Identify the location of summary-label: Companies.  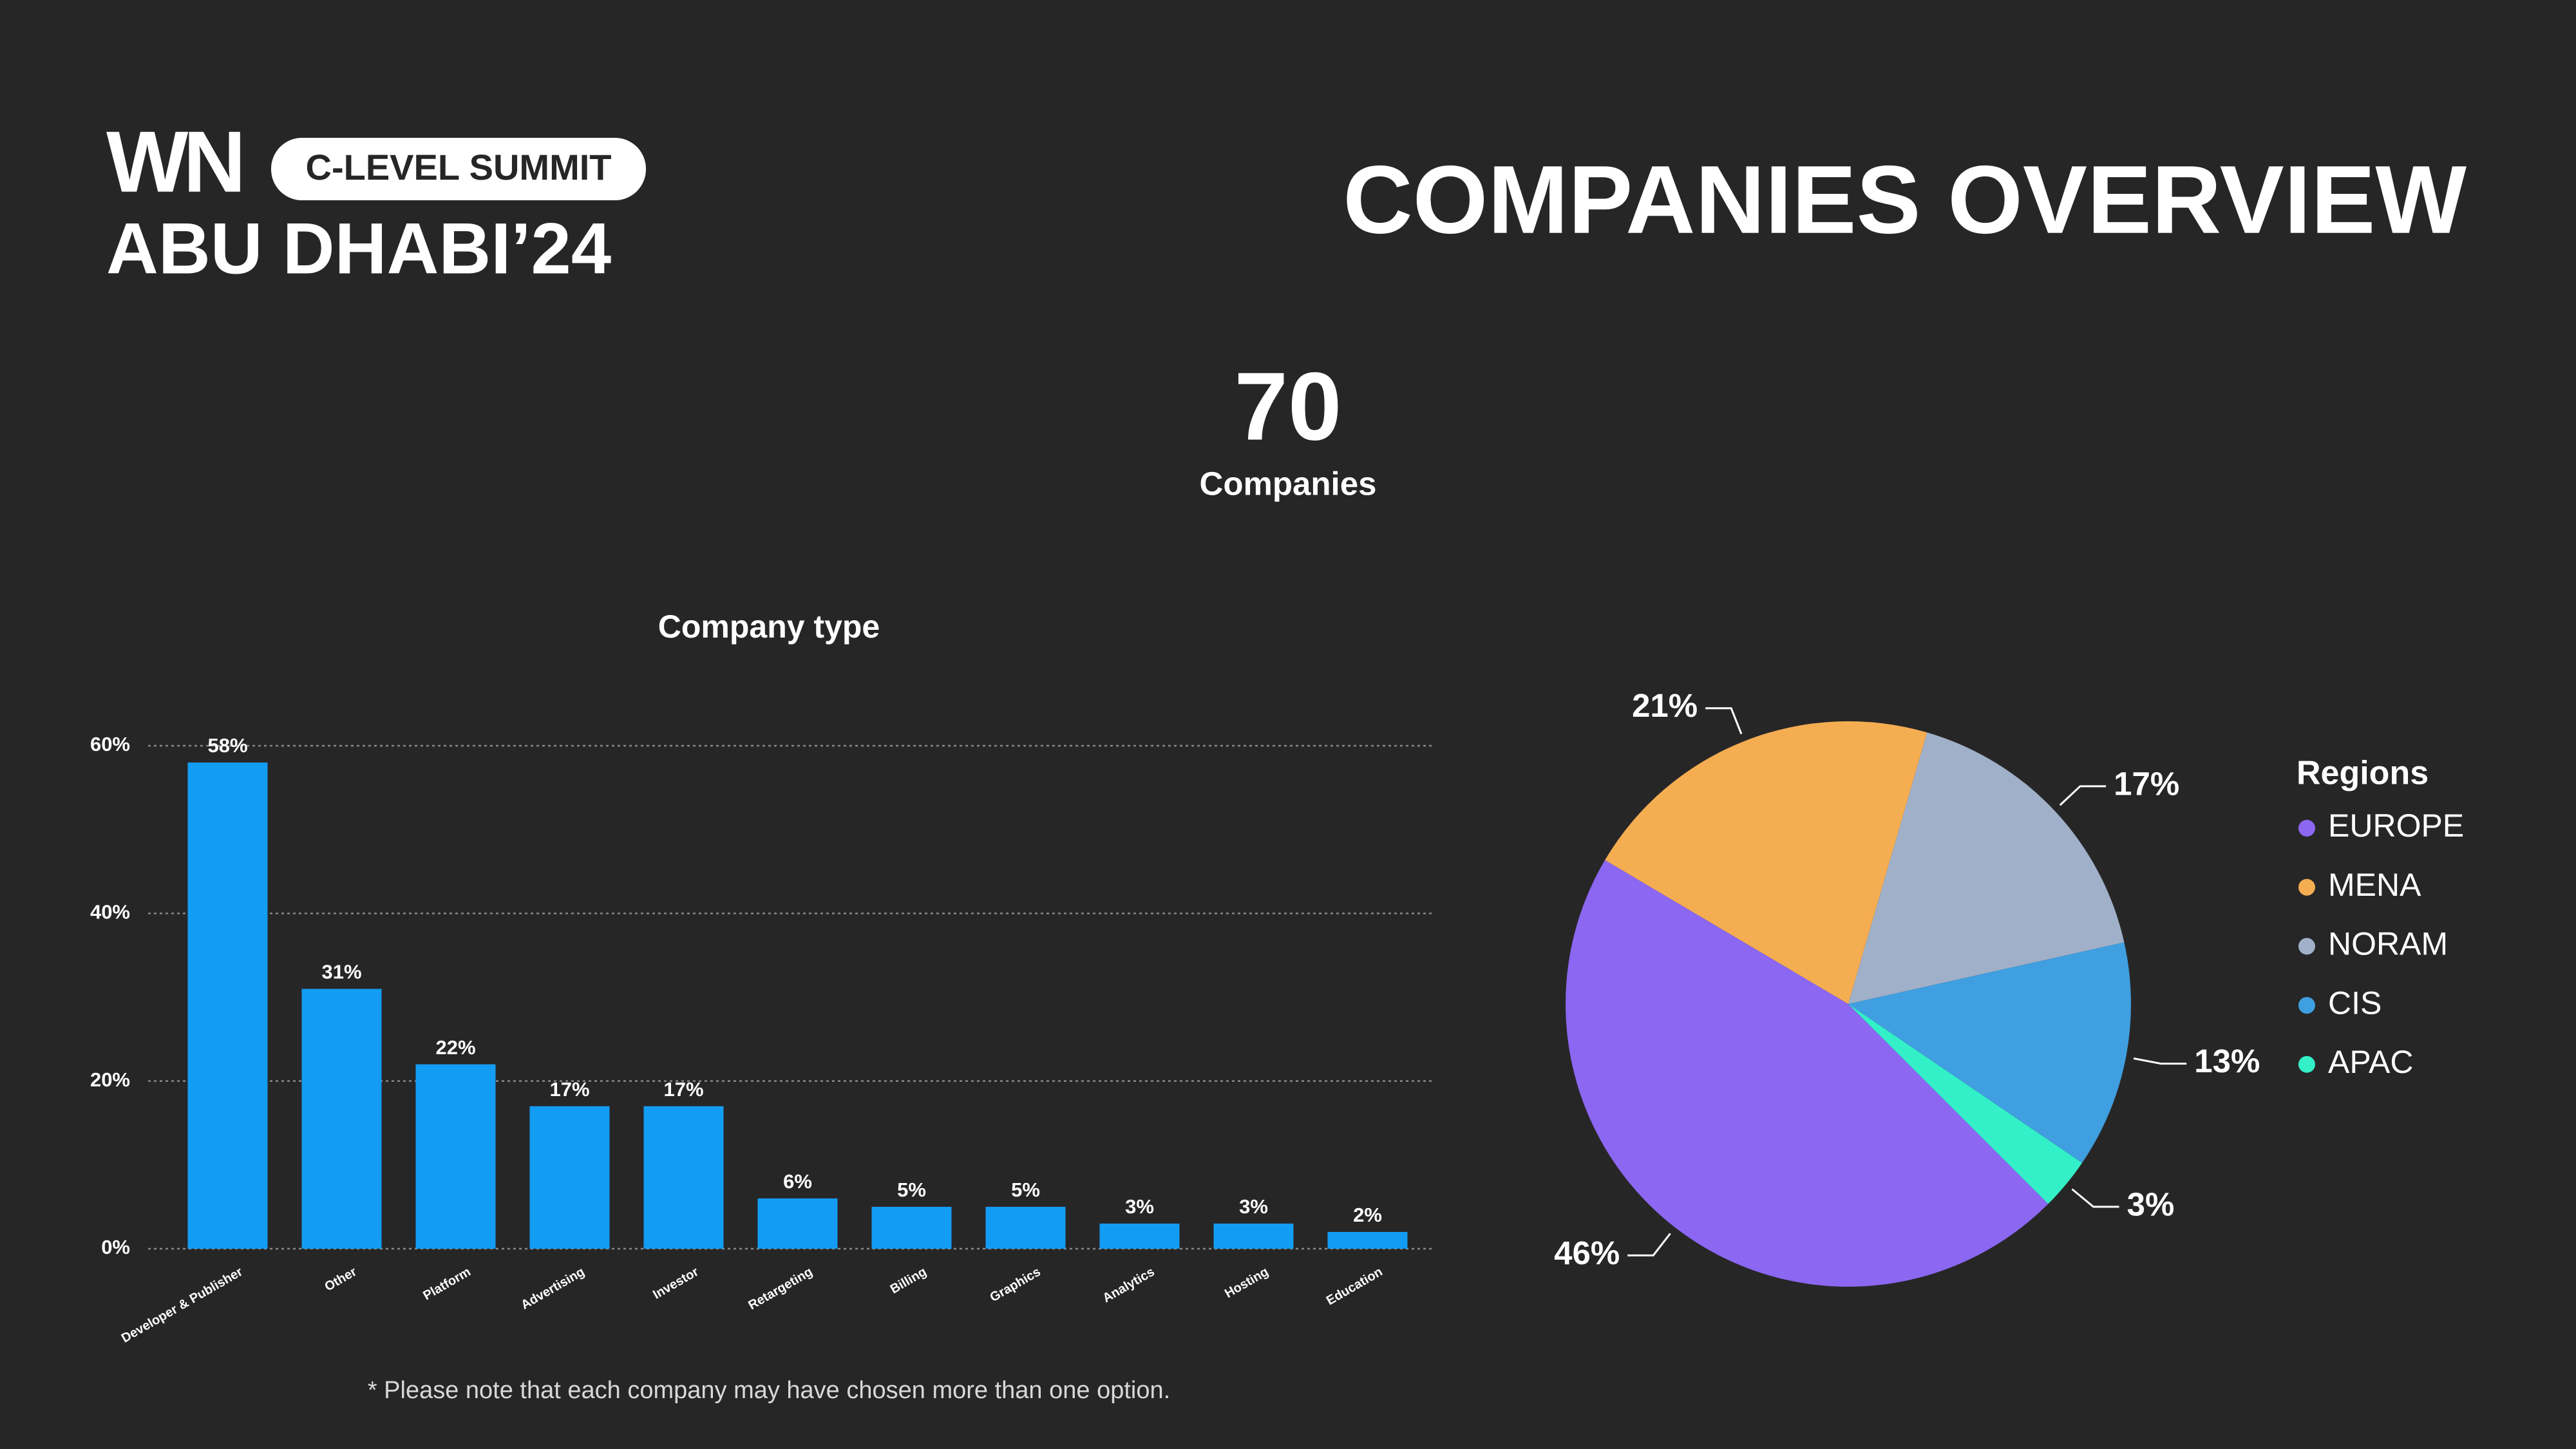
(1288, 483).